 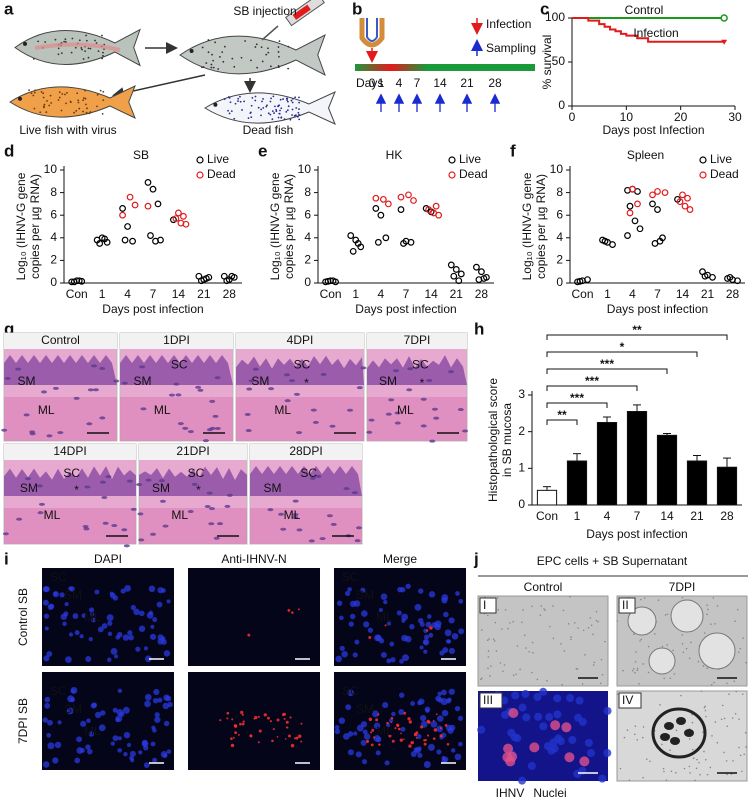 What do you see at coordinates (681, 117) in the screenshot?
I see `x-tick-label: 20` at bounding box center [681, 117].